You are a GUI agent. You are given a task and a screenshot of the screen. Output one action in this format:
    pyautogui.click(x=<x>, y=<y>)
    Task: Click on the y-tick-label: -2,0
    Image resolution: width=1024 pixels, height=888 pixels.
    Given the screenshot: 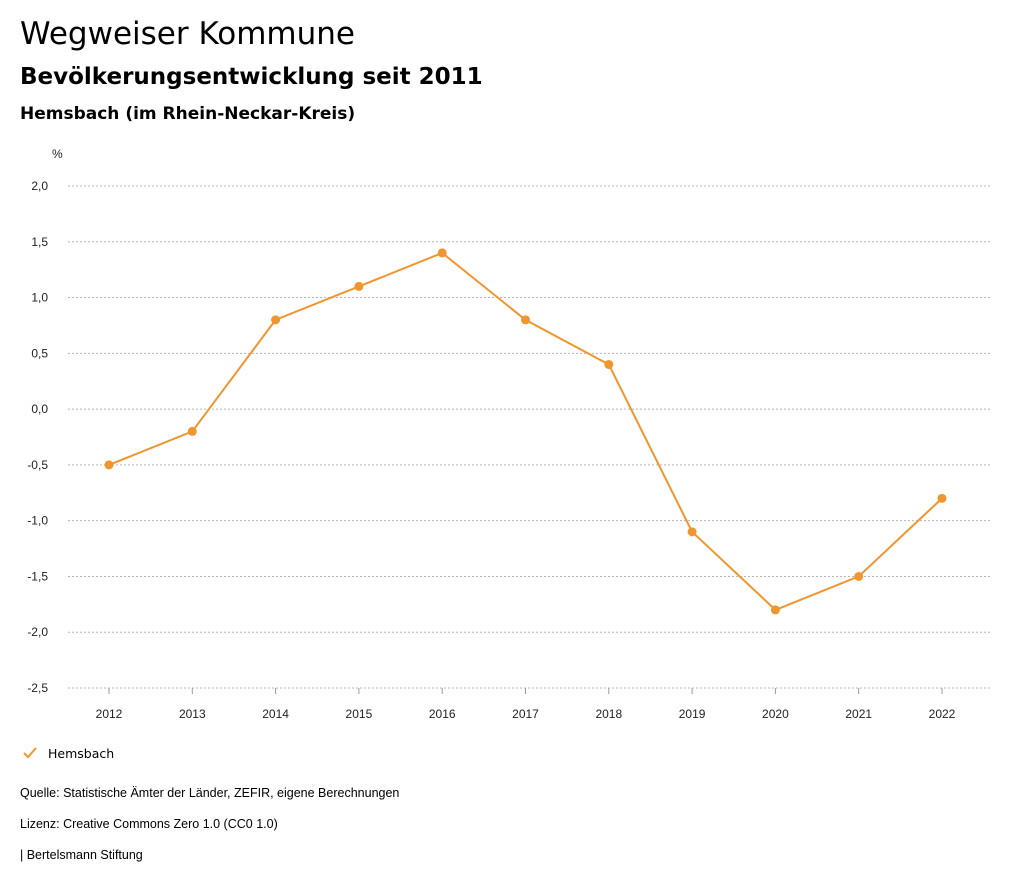 What is the action you would take?
    pyautogui.click(x=37, y=632)
    